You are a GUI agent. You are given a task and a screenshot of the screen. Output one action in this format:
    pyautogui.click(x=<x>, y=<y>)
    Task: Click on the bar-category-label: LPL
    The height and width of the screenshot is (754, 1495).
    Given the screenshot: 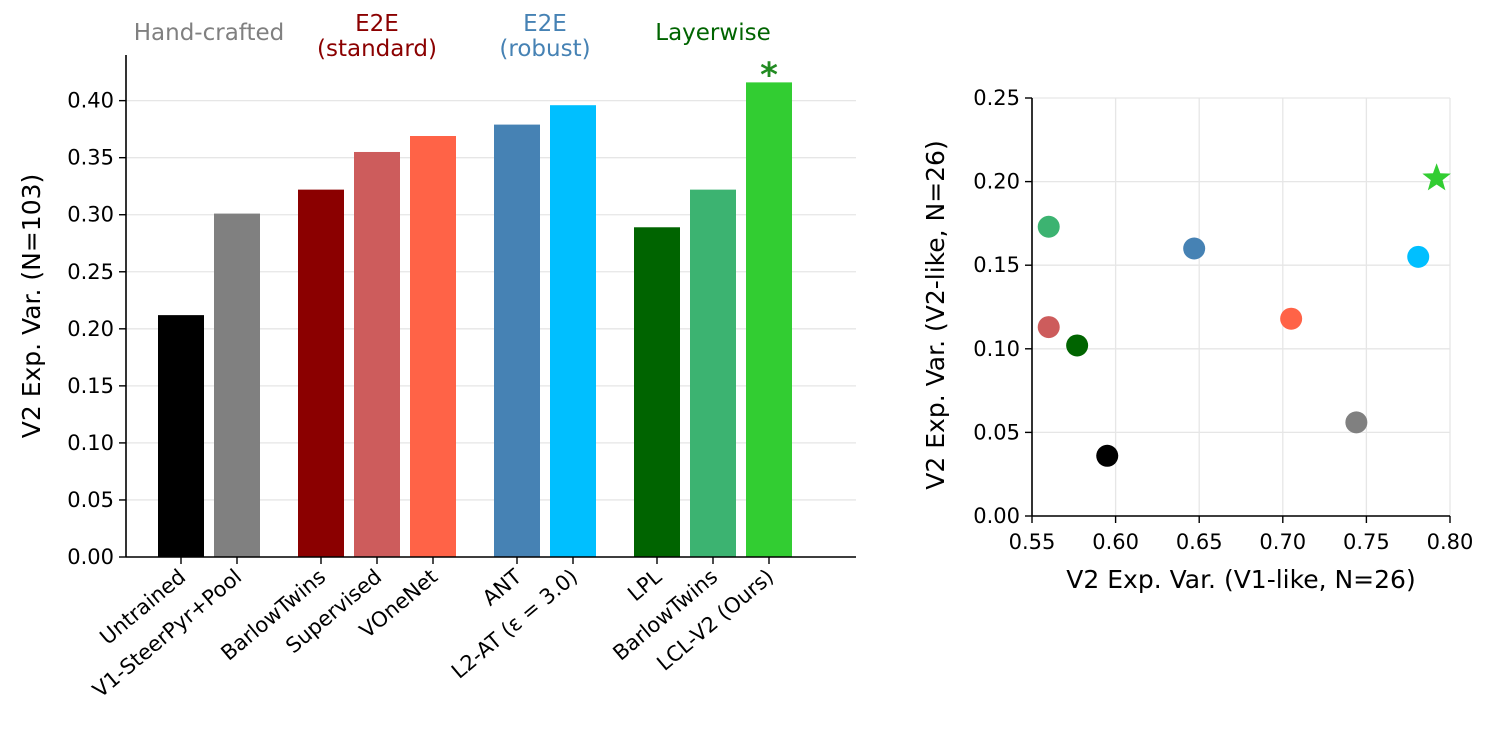 What is the action you would take?
    pyautogui.click(x=644, y=585)
    